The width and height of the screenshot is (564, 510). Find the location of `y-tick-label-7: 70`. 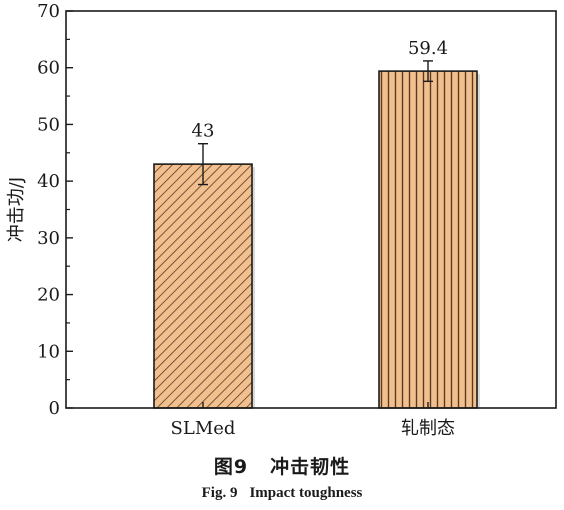

y-tick-label-7: 70 is located at coordinates (48, 11).